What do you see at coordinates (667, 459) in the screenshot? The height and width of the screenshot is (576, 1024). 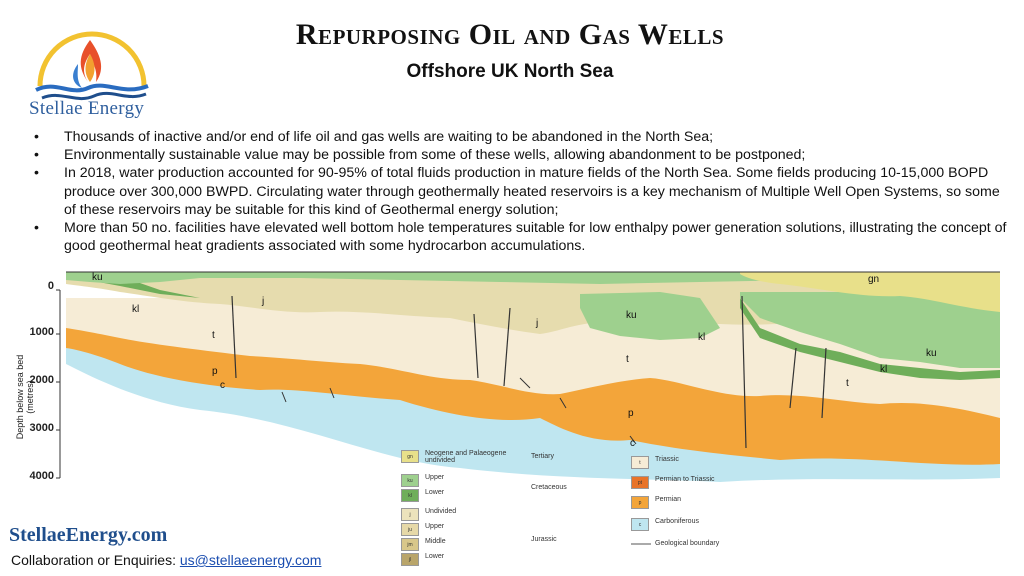 I see `legend-label: Triassic` at bounding box center [667, 459].